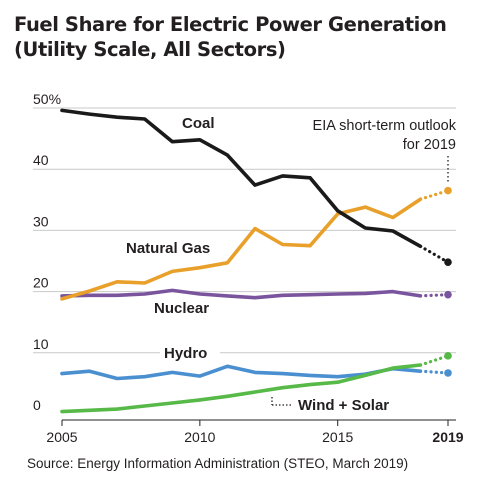 The width and height of the screenshot is (485, 500). I want to click on x-tick-label: 2015, so click(337, 437).